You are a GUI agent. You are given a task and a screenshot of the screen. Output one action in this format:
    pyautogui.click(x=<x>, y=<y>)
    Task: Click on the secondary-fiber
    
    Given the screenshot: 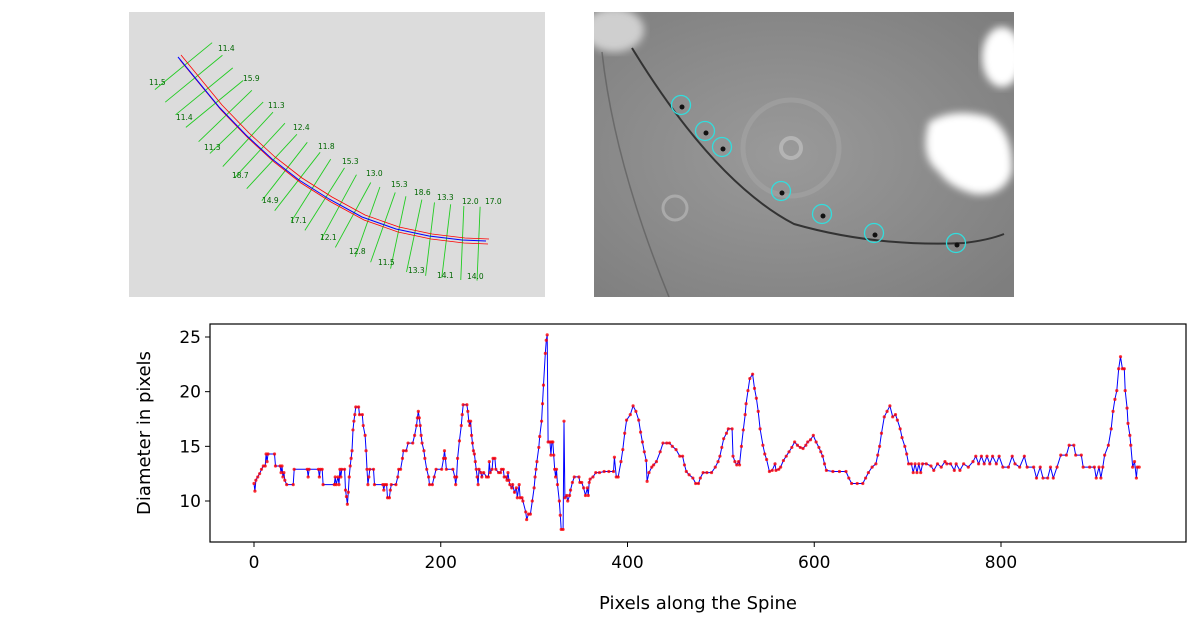 What is the action you would take?
    pyautogui.click(x=635, y=174)
    